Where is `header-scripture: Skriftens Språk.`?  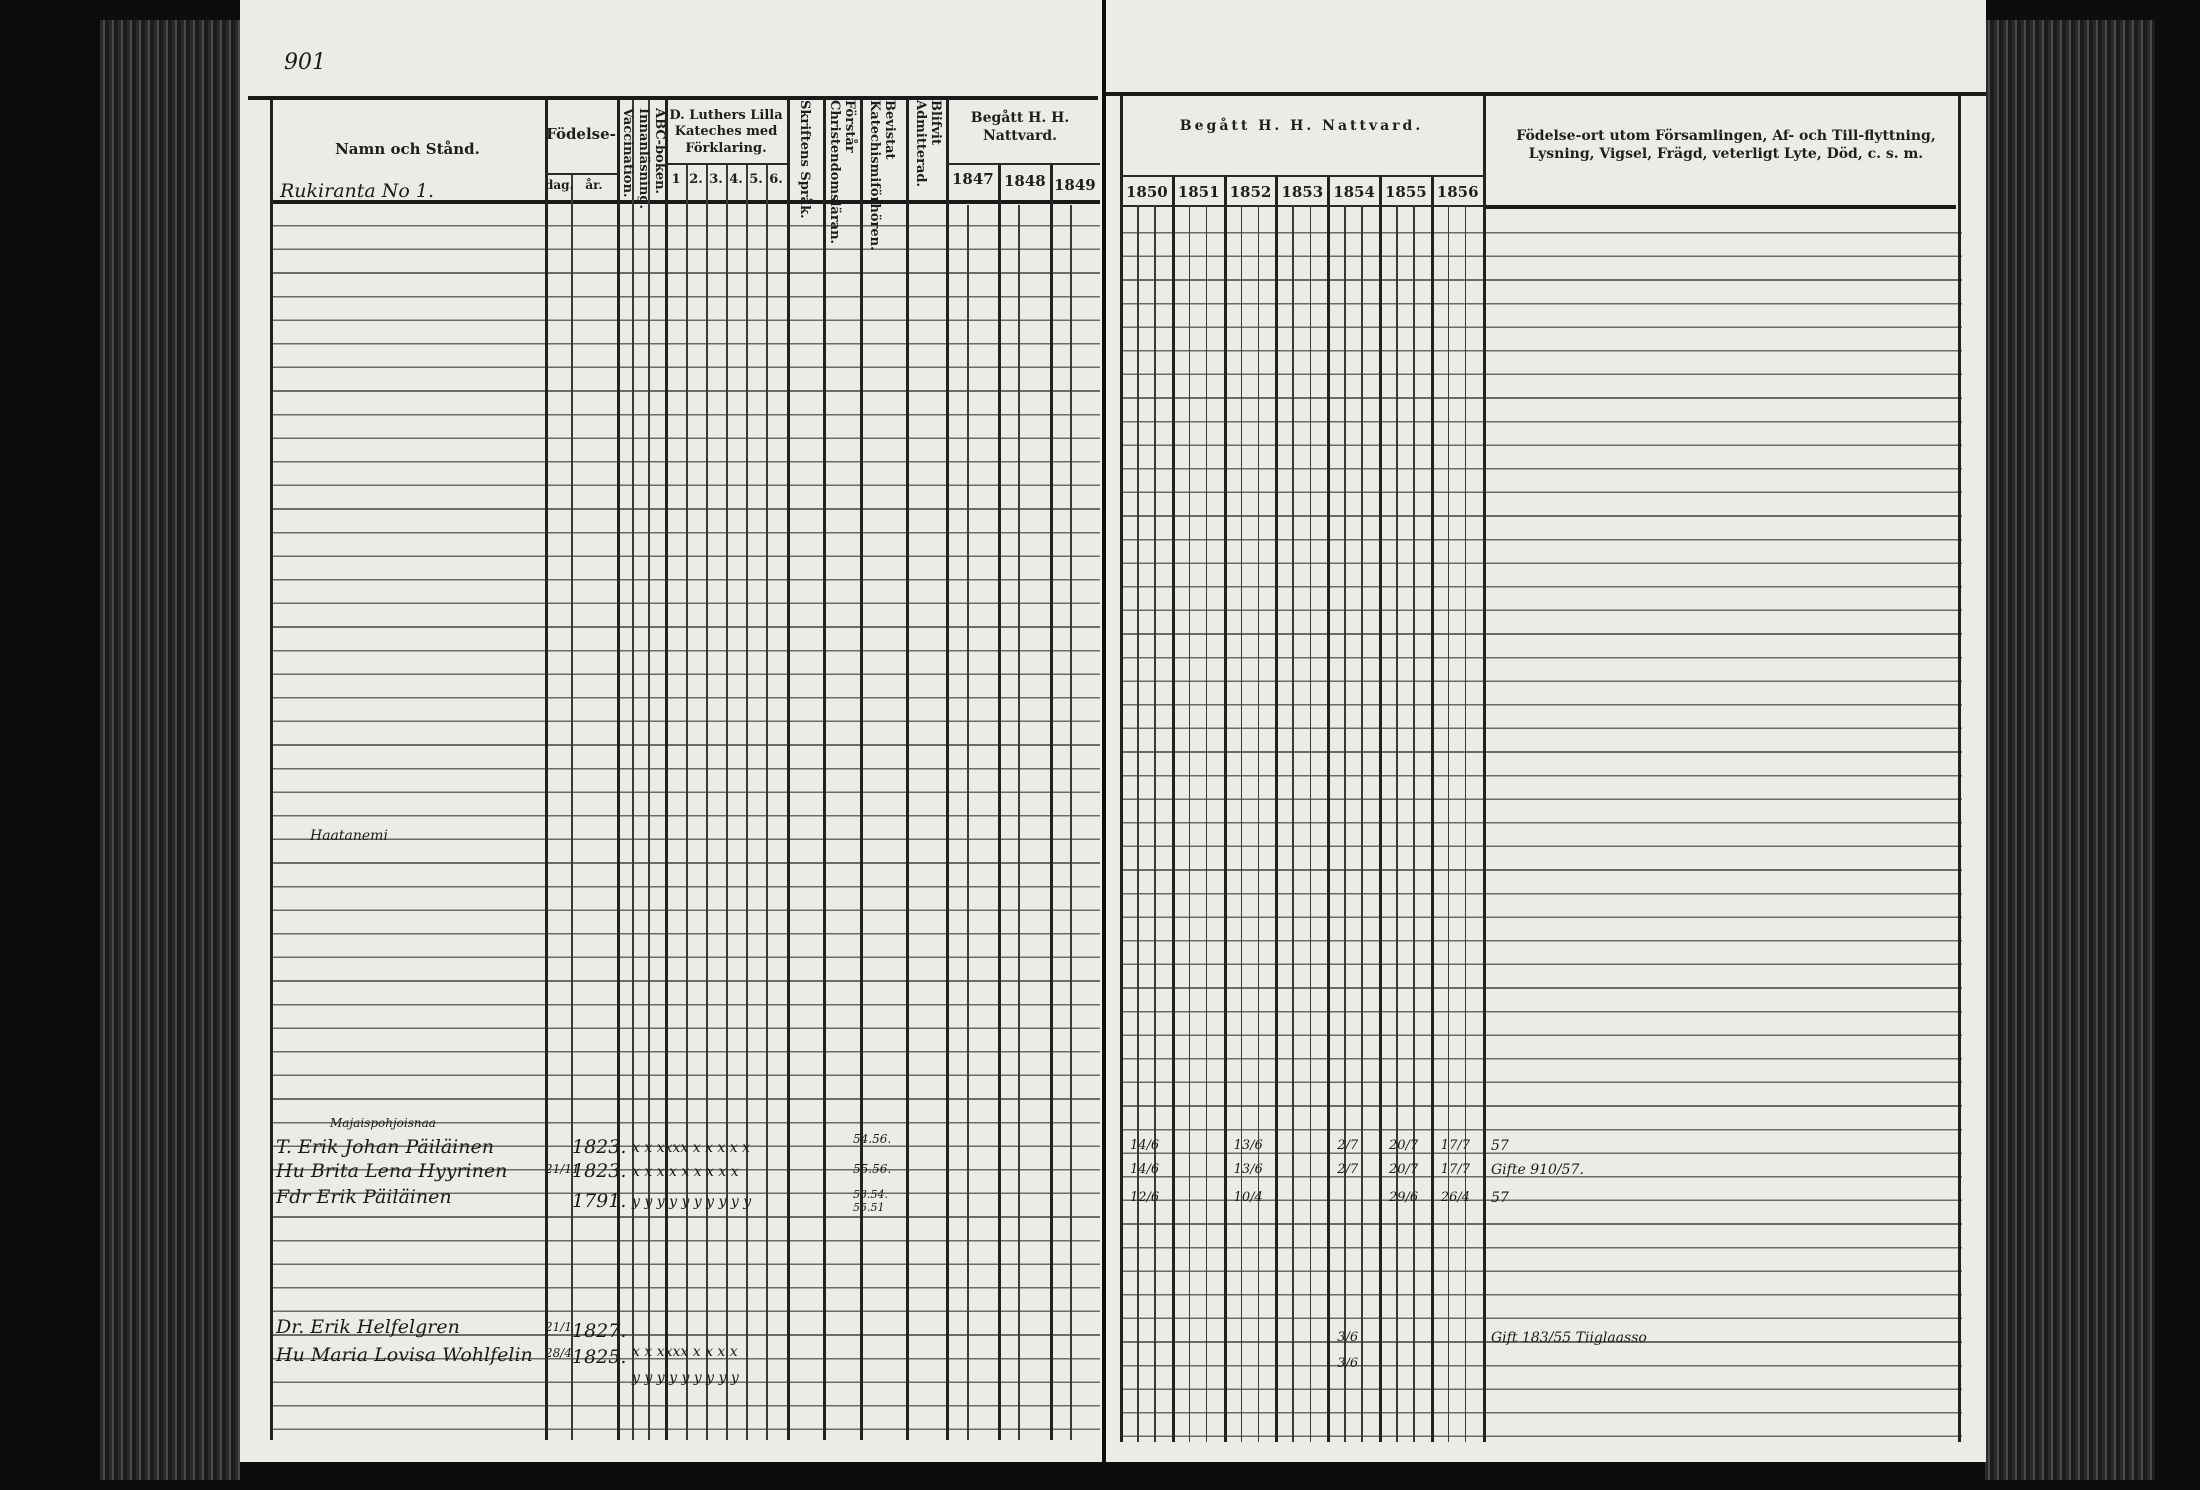
header-scripture: Skriftens Språk. is located at coordinates (804, 159).